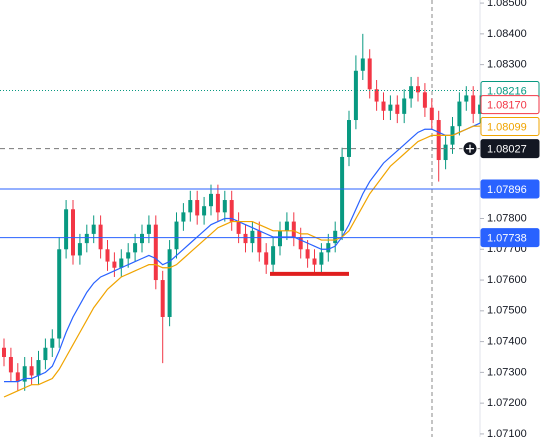 The width and height of the screenshot is (540, 437). Describe the element at coordinates (507, 218) in the screenshot. I see `y-tick-label: 1.07800` at that location.